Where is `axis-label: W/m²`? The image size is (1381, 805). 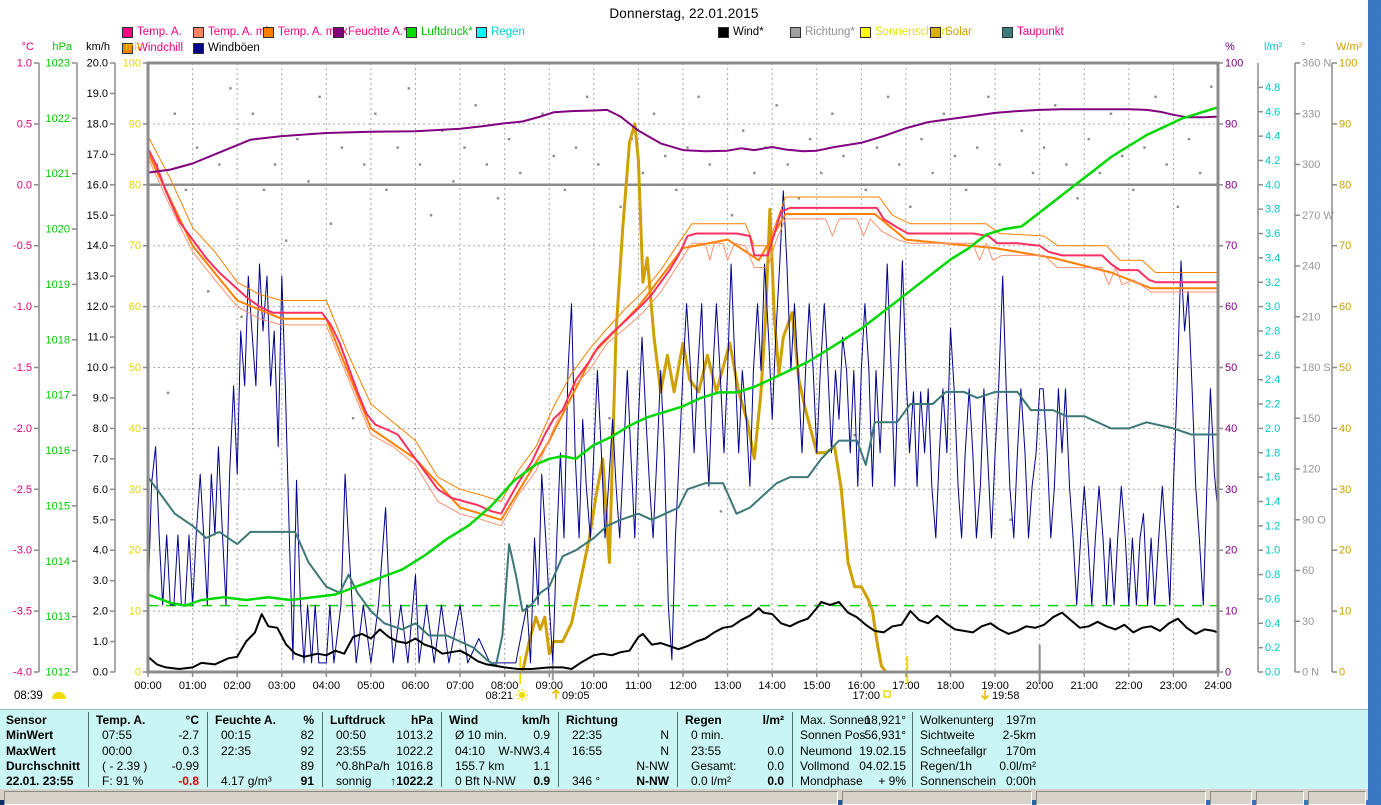 axis-label: W/m² is located at coordinates (1349, 47).